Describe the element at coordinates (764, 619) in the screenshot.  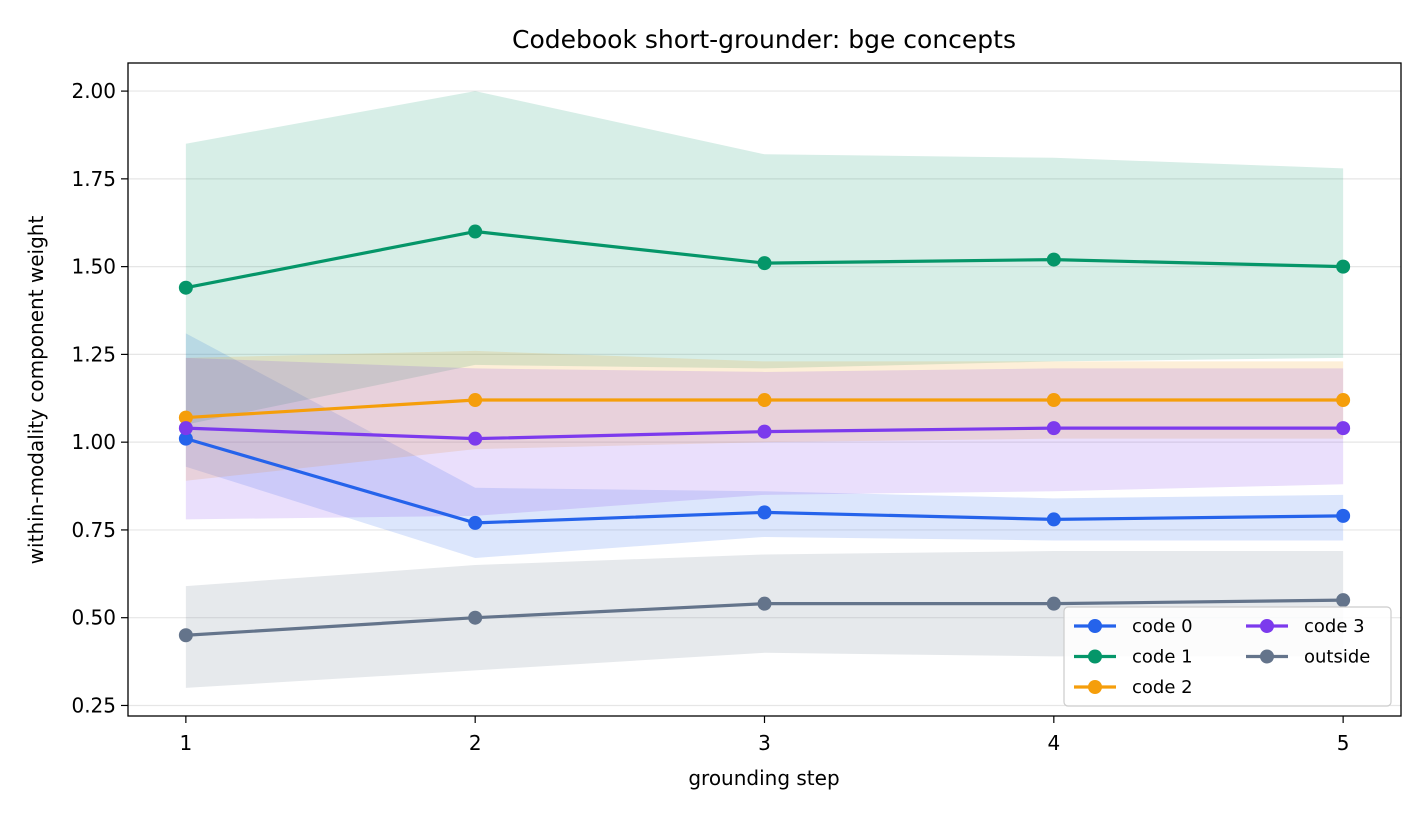
I see `band-outside` at that location.